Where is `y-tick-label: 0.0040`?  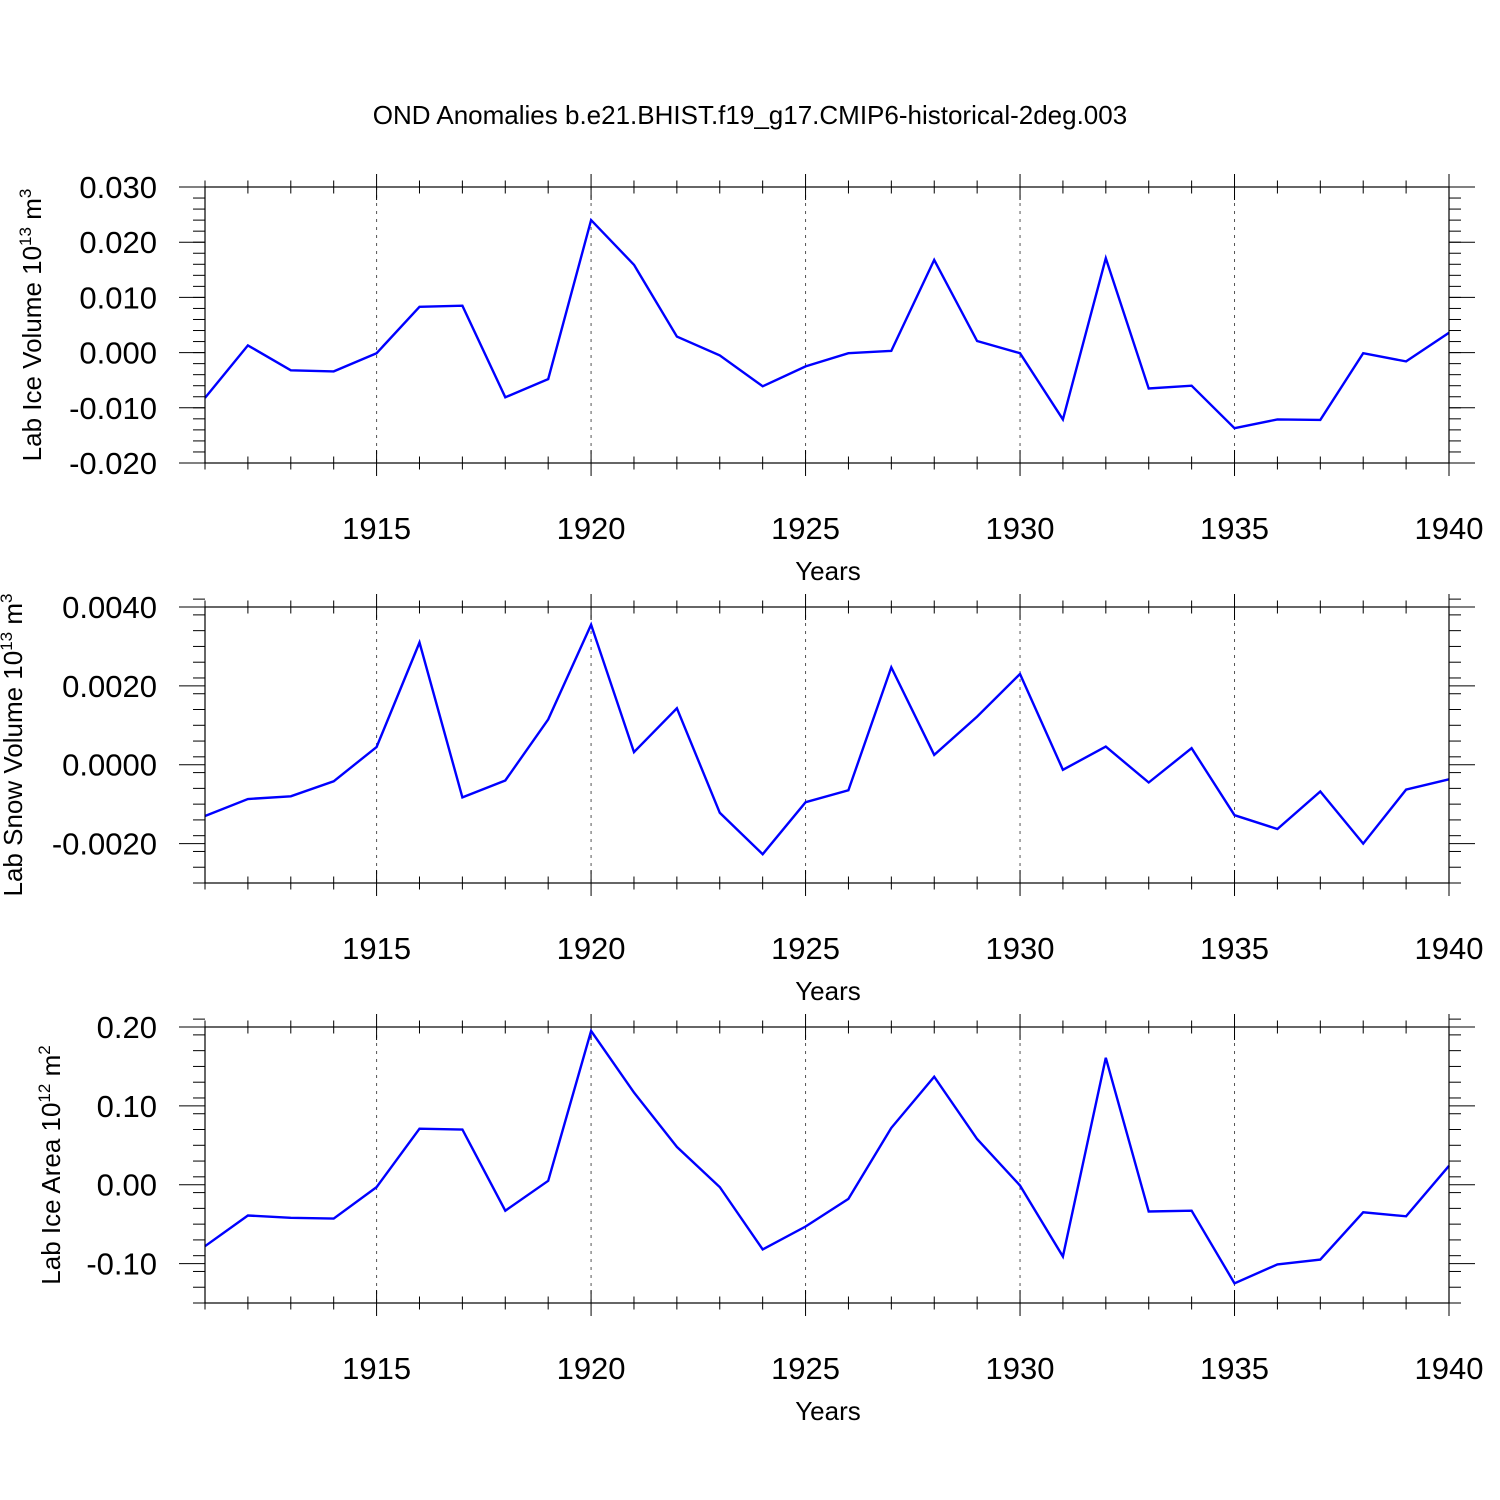
y-tick-label: 0.0040 is located at coordinates (109, 607).